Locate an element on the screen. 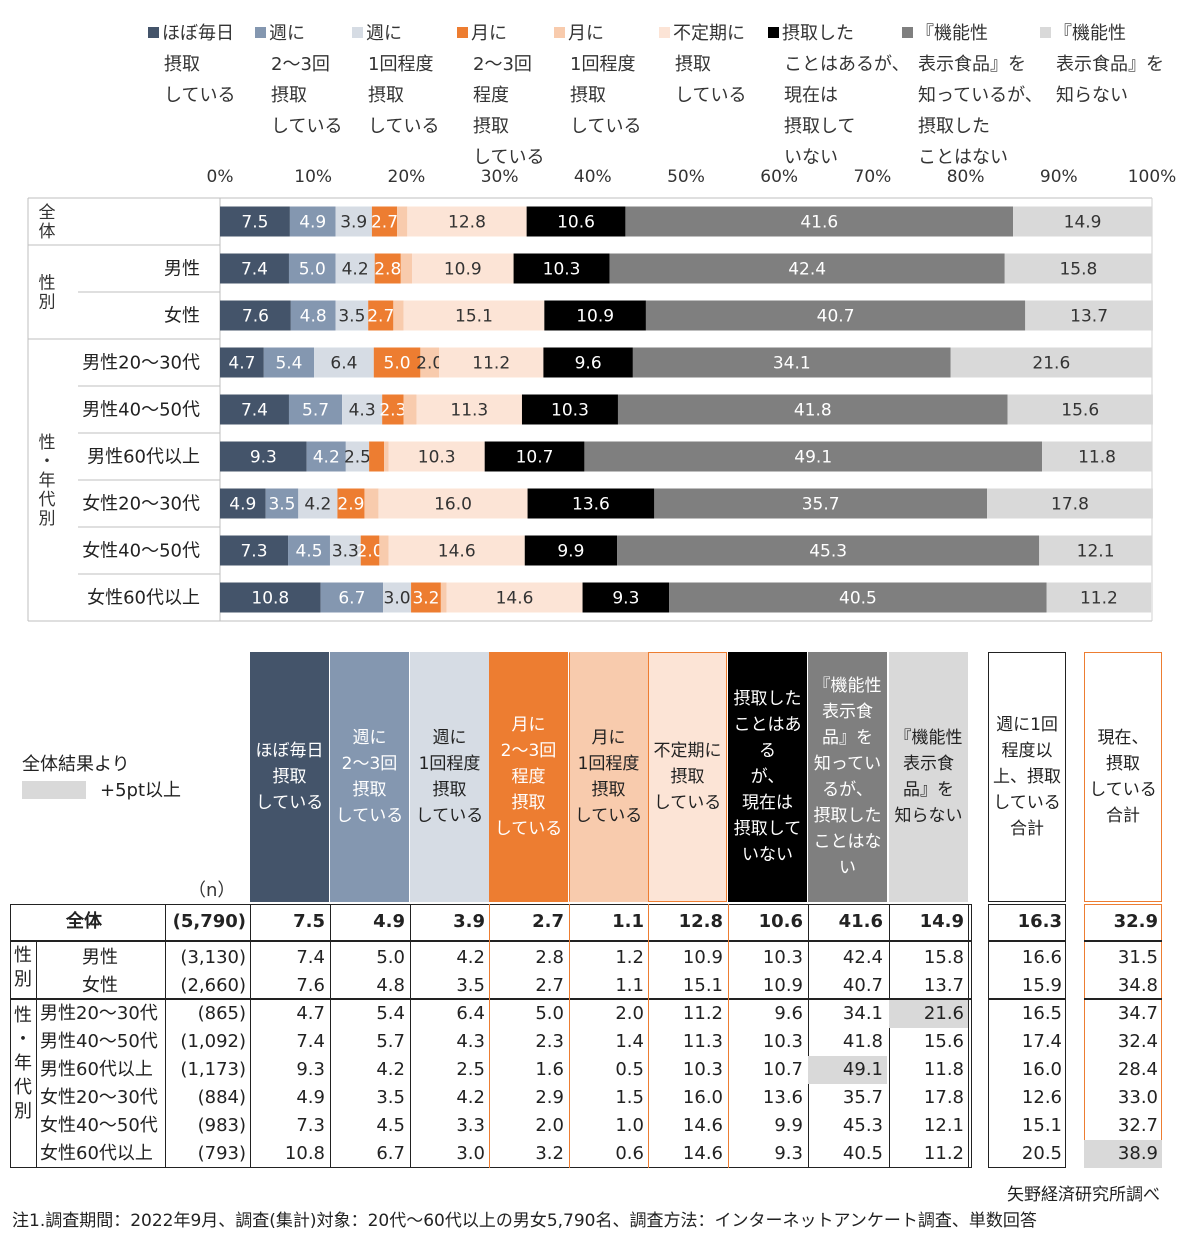 Image resolution: width=1200 pixels, height=1246 pixels. total-cell: 17.4 is located at coordinates (1041, 1041).